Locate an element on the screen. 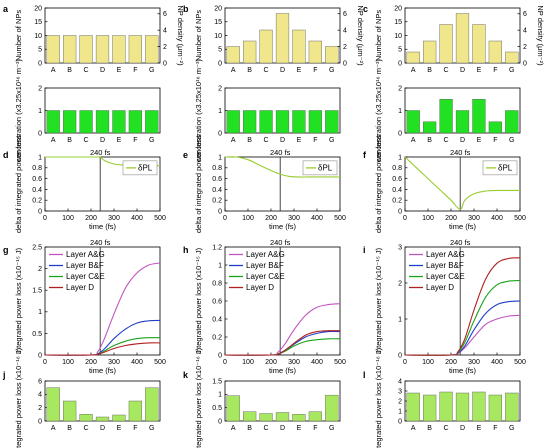 The width and height of the screenshot is (550, 448). x-tick-label: A is located at coordinates (53, 140).